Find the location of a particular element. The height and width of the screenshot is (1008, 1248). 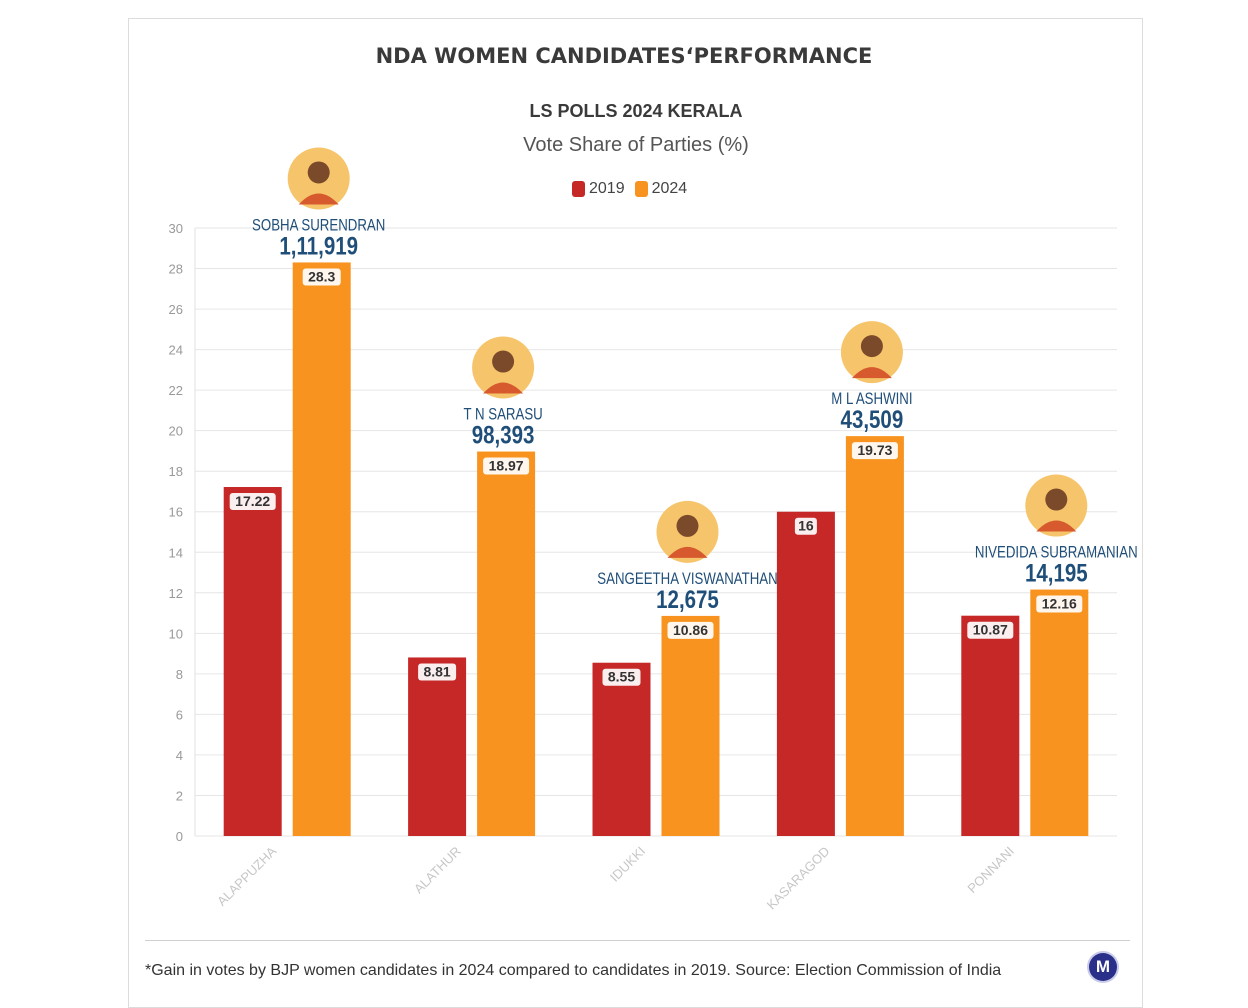

legend-label-2024: 2024 is located at coordinates (669, 188).